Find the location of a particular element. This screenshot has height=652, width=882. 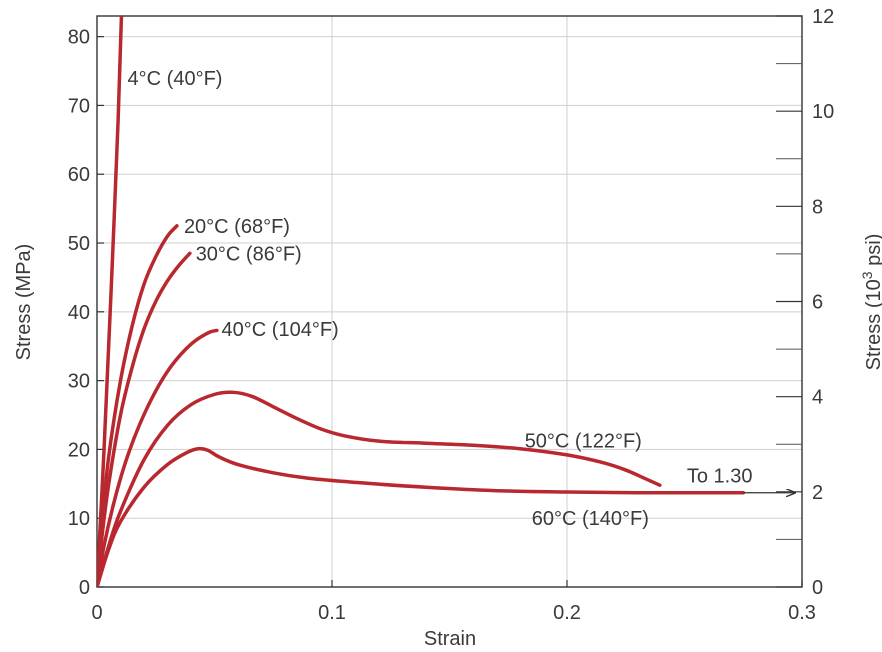

y2-axis-title-prefix: Stress (10 is located at coordinates (872, 324).